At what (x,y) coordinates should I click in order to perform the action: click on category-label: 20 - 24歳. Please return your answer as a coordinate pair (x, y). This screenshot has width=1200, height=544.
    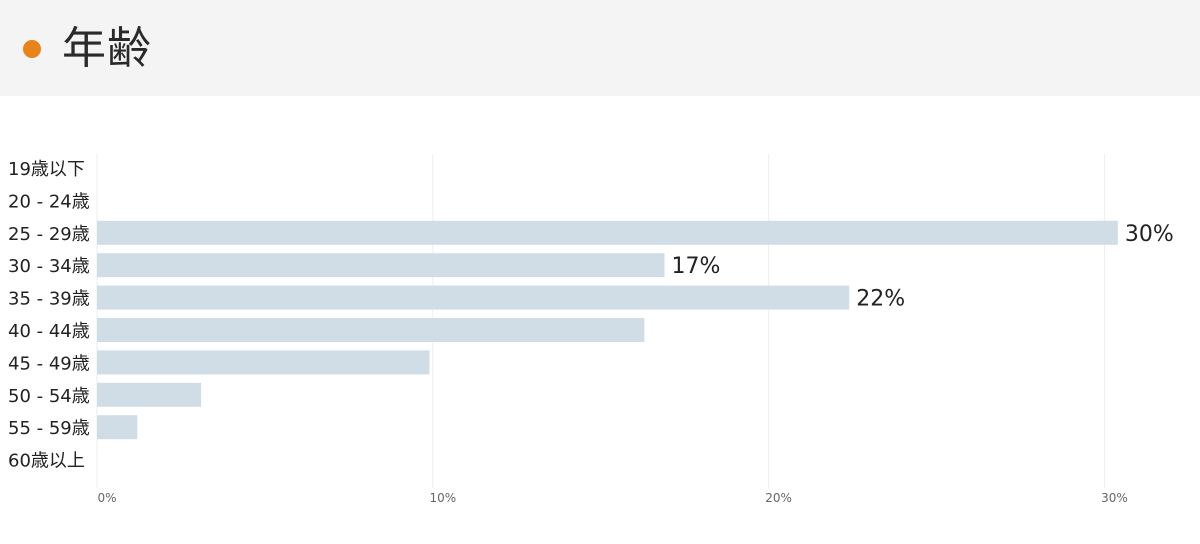
    Looking at the image, I should click on (49, 201).